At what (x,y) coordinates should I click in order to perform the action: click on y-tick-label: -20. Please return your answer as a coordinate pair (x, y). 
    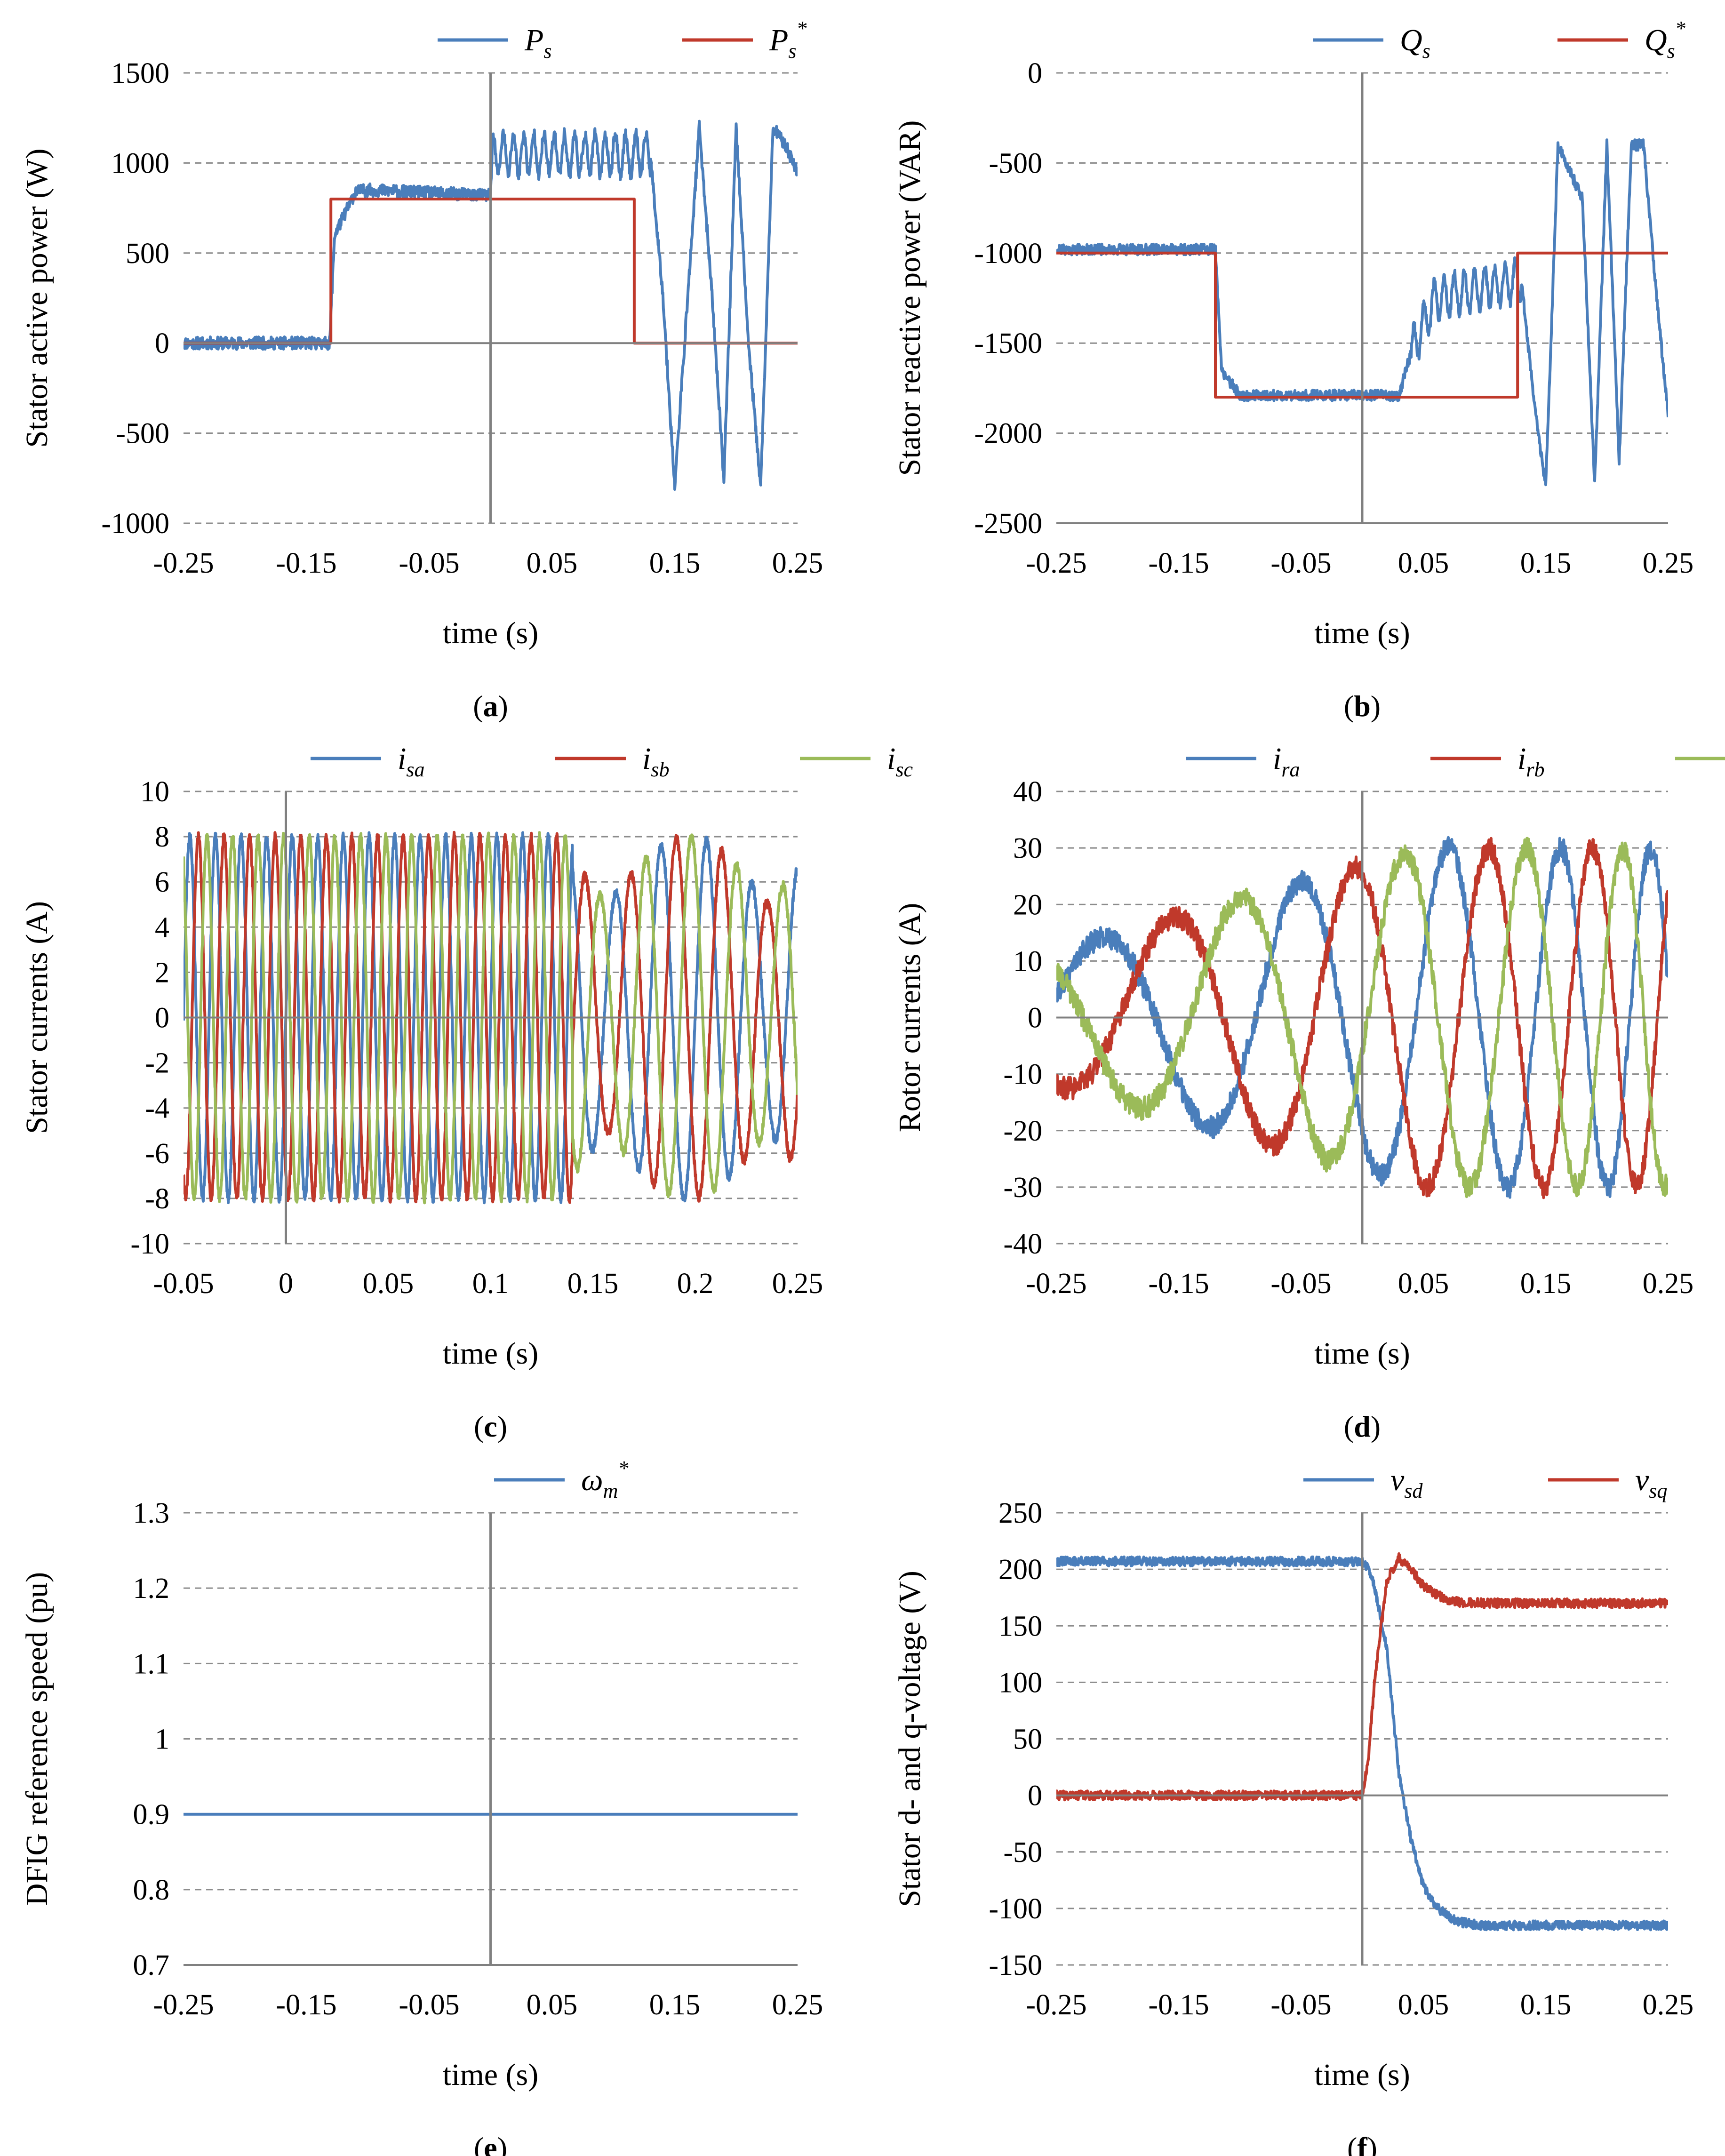
    Looking at the image, I should click on (1022, 1131).